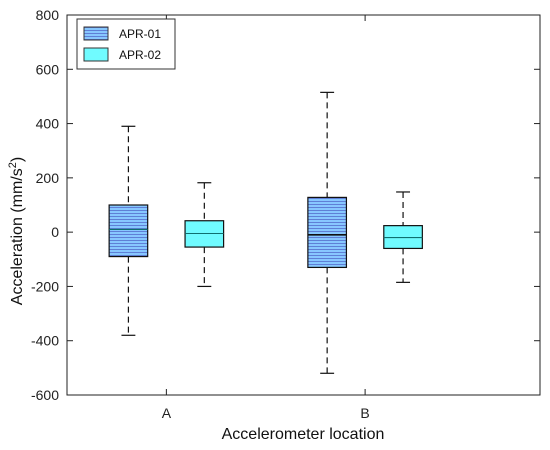 The height and width of the screenshot is (450, 550). I want to click on legend-label-apr-01: APR-01, so click(140, 34).